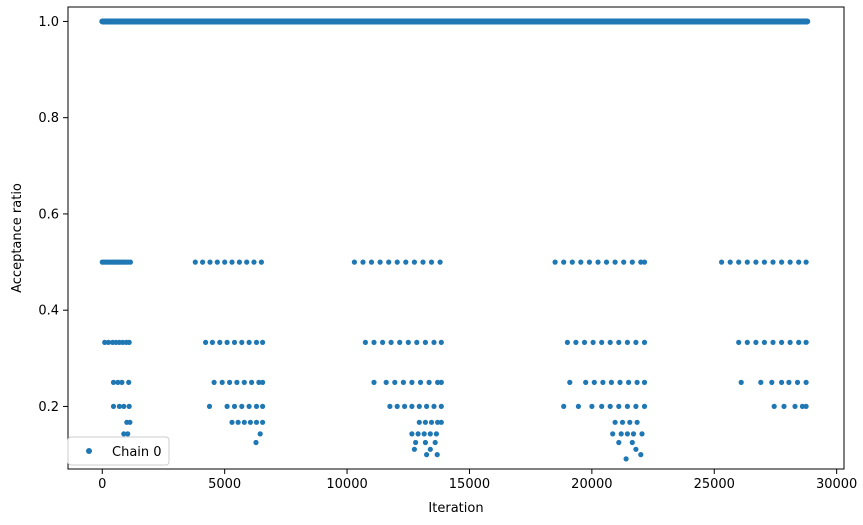  What do you see at coordinates (17, 238) in the screenshot?
I see `y-axis-label: Acceptance ratio` at bounding box center [17, 238].